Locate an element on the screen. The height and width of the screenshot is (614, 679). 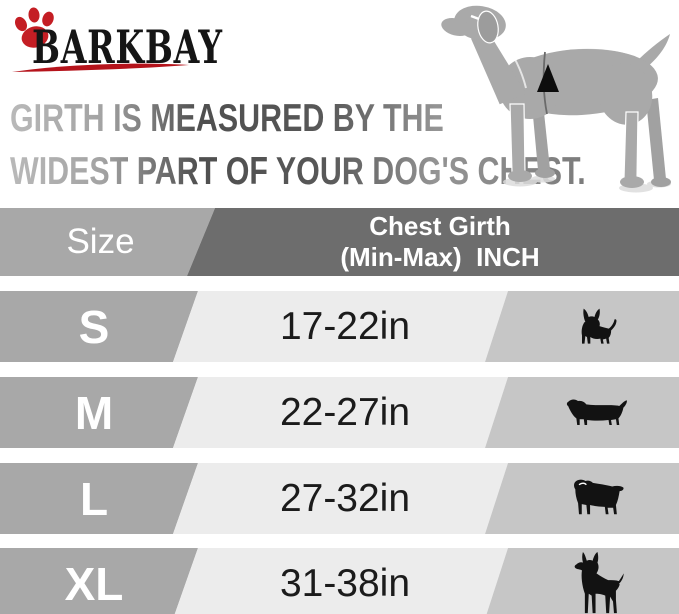
measure-arrow-icon is located at coordinates (548, 78).